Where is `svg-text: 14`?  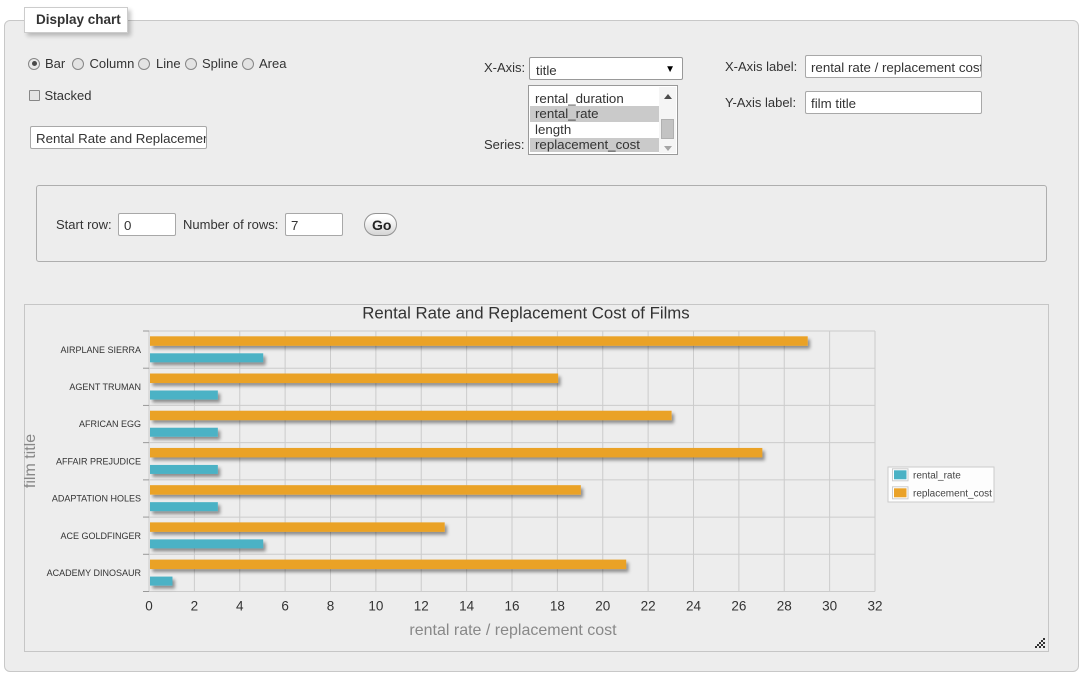 svg-text: 14 is located at coordinates (467, 606).